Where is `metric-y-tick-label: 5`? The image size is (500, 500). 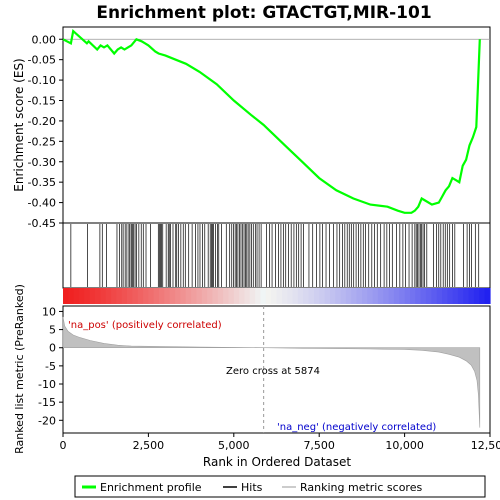 metric-y-tick-label: 5 is located at coordinates (52, 330).